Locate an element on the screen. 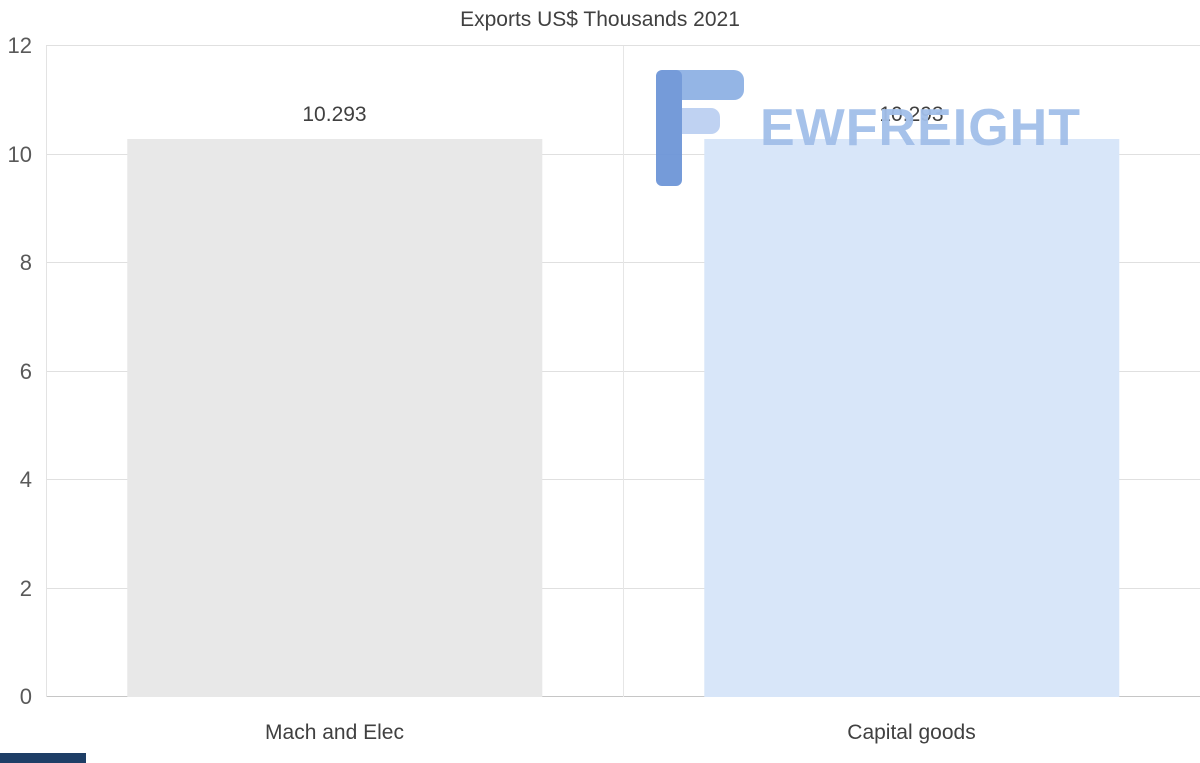 Image resolution: width=1200 pixels, height=763 pixels. x-category-label: Mach and Elec is located at coordinates (334, 732).